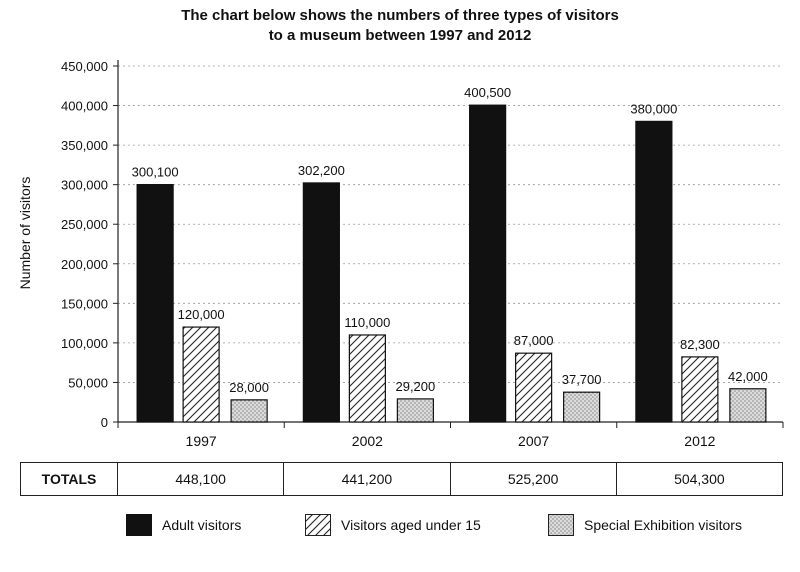  Describe the element at coordinates (533, 441) in the screenshot. I see `x-tick-label: 2007` at that location.